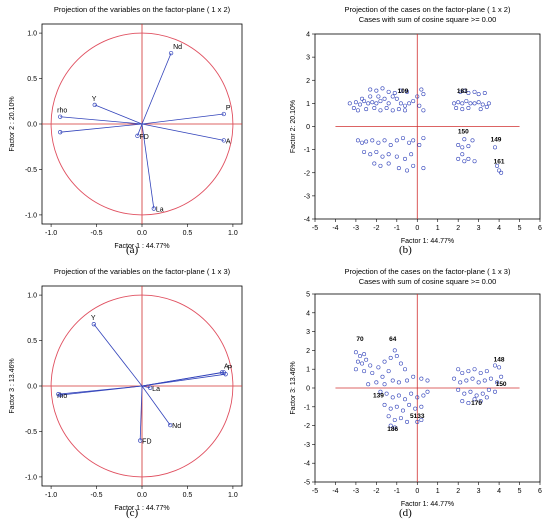 The image size is (550, 523). I want to click on y-tick-label: 1.0, so click(32, 34).